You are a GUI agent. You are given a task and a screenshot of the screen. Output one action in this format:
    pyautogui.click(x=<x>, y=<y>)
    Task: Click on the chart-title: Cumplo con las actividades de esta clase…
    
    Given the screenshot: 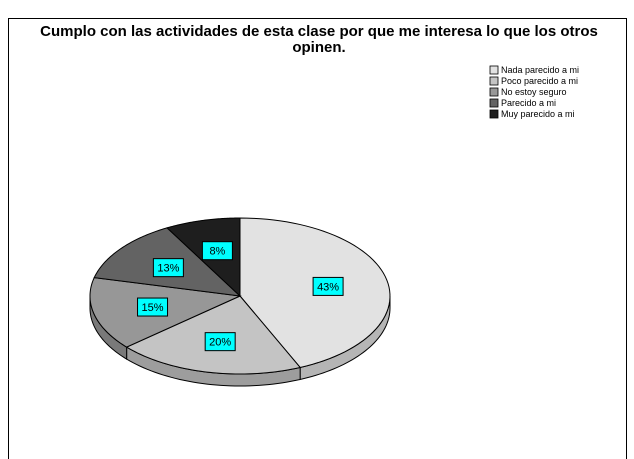 What is the action you would take?
    pyautogui.click(x=319, y=39)
    